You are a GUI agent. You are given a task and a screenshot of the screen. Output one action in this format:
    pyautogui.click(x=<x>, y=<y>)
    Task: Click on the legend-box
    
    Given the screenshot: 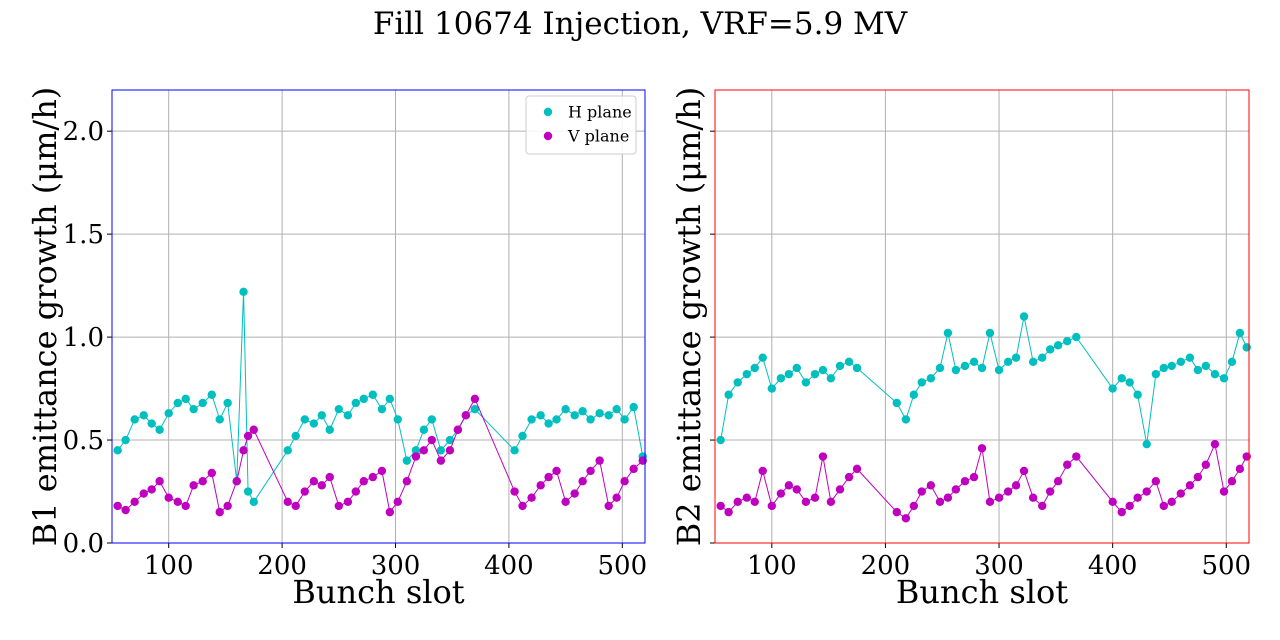 What is the action you would take?
    pyautogui.click(x=581, y=125)
    